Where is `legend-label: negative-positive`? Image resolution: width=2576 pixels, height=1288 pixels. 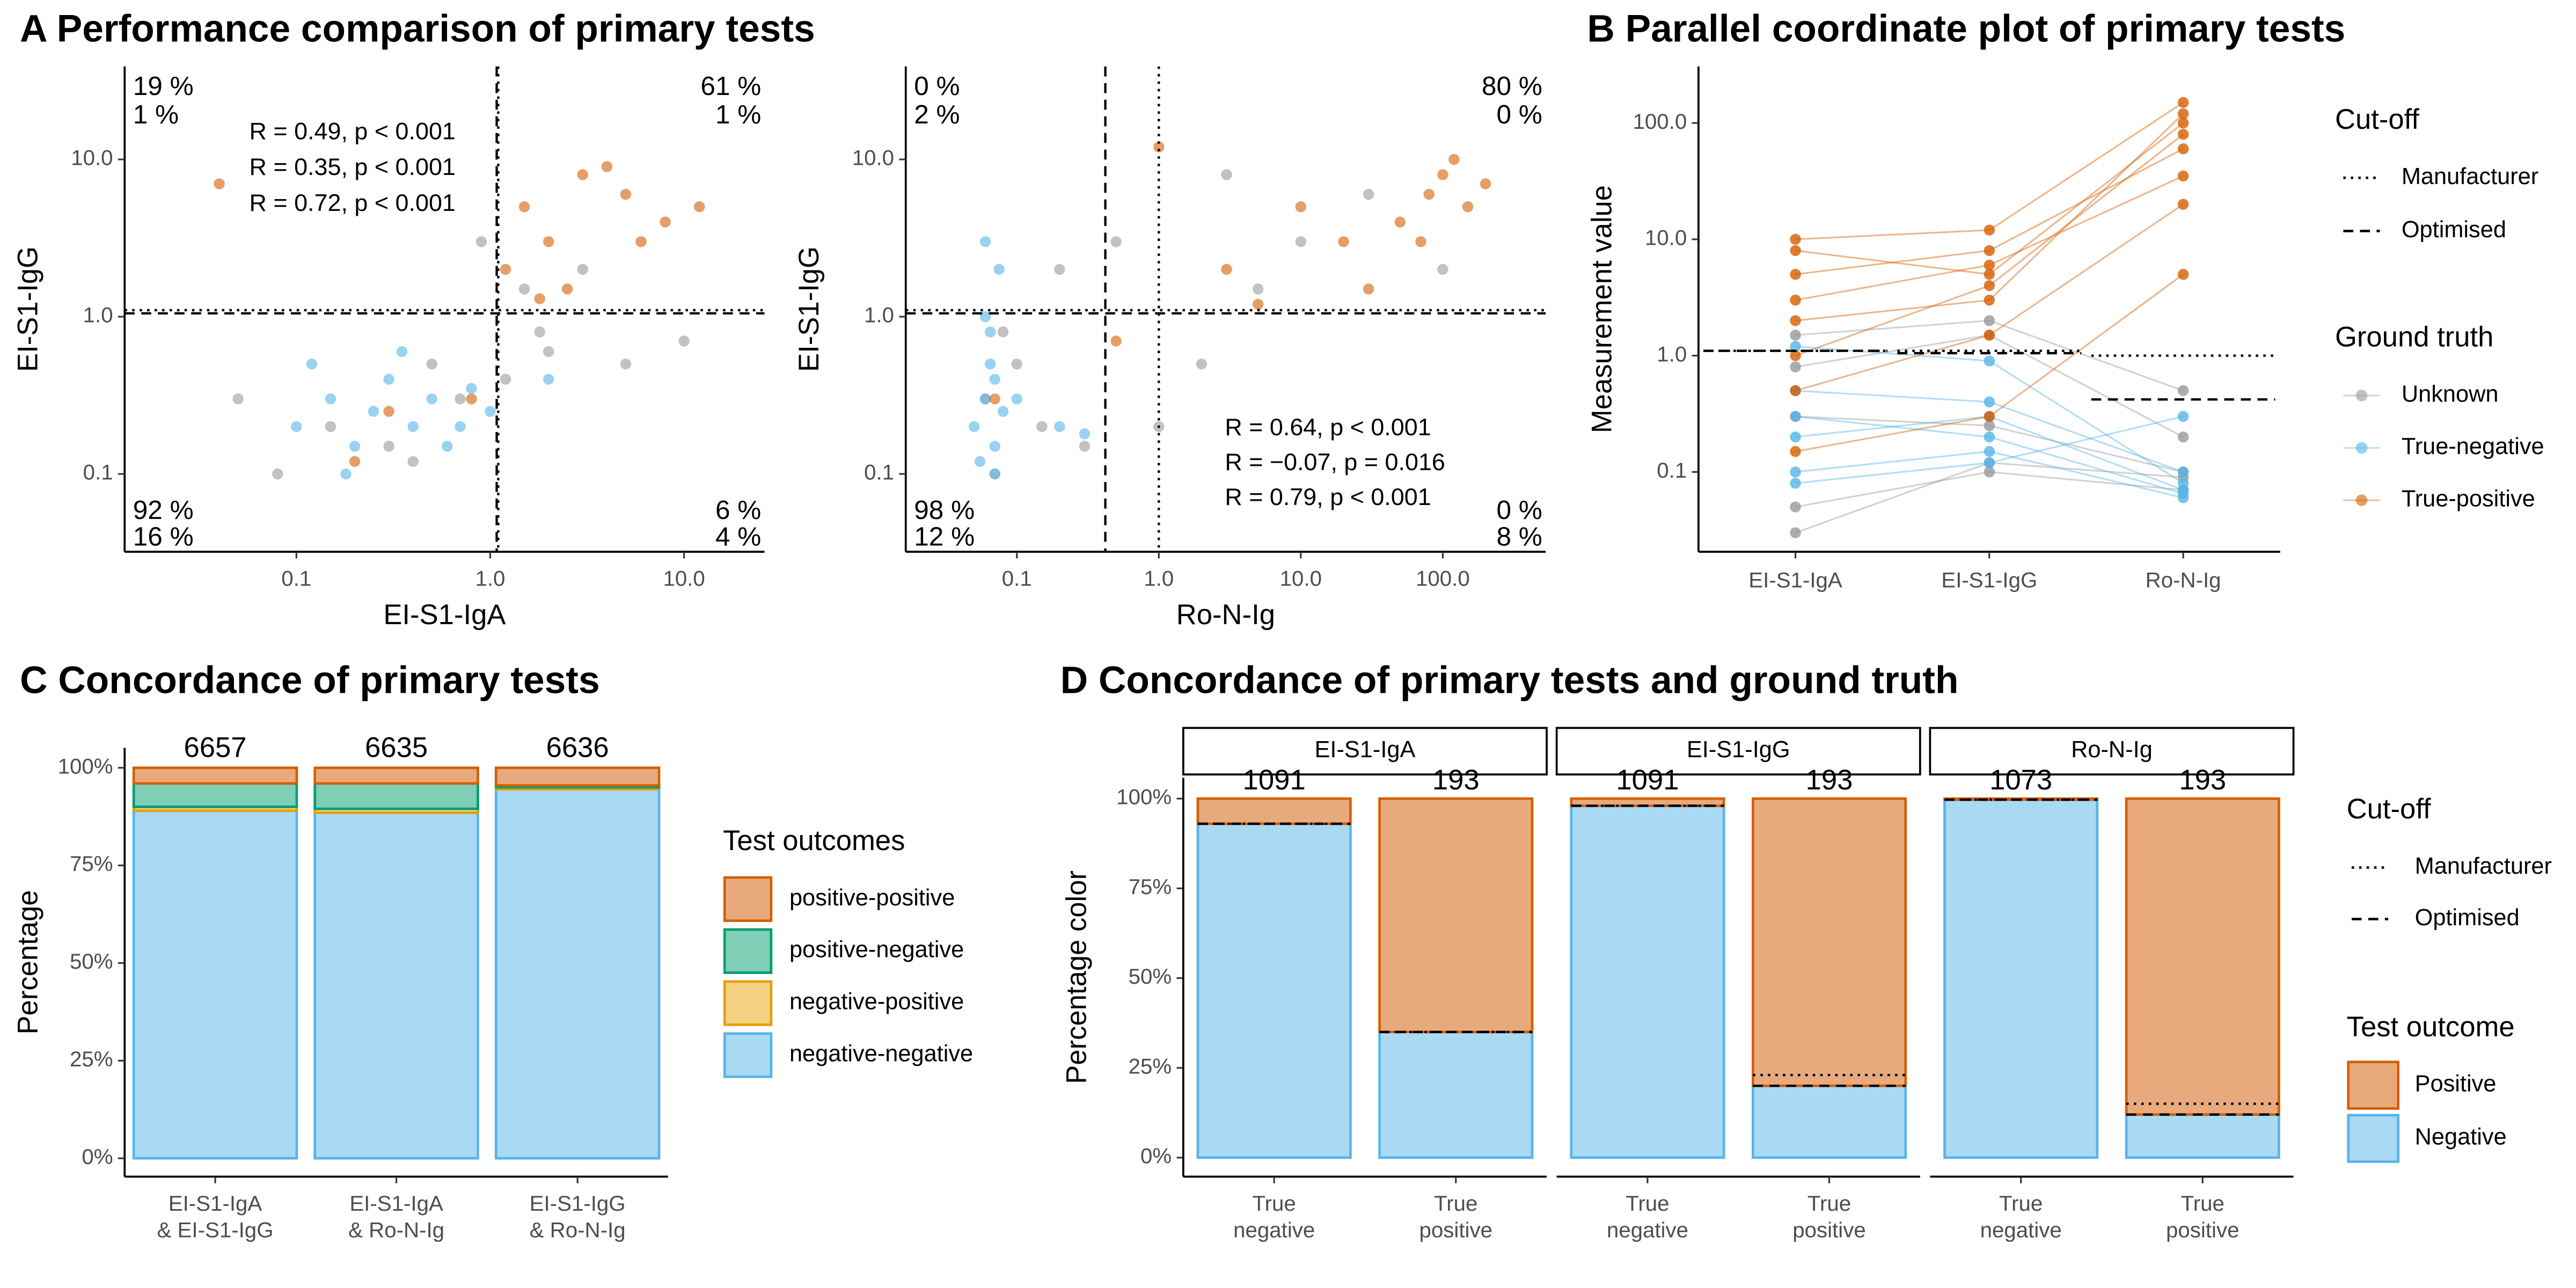
legend-label: negative-positive is located at coordinates (876, 1002).